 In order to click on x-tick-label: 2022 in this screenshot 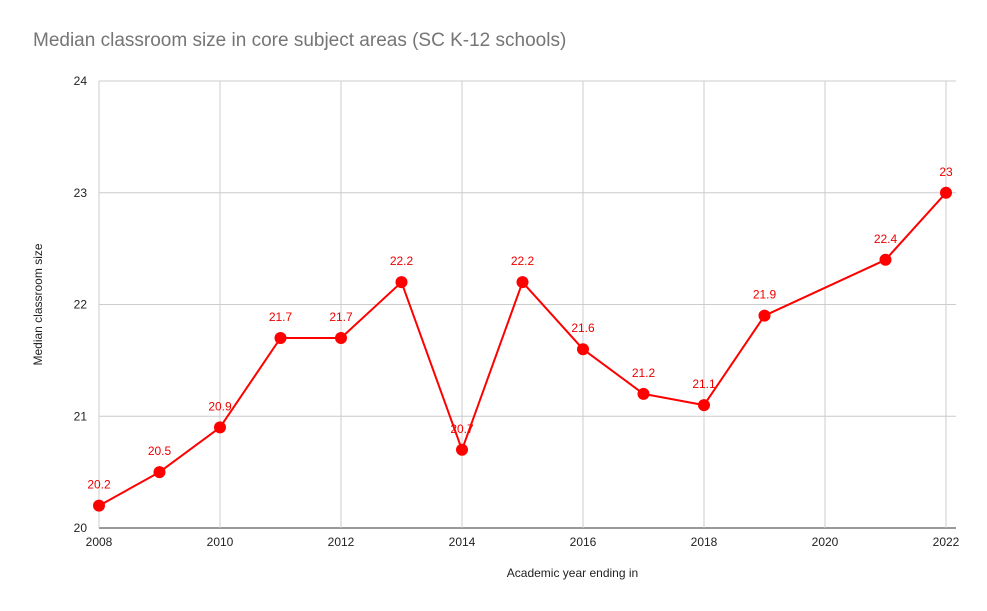, I will do `click(946, 542)`.